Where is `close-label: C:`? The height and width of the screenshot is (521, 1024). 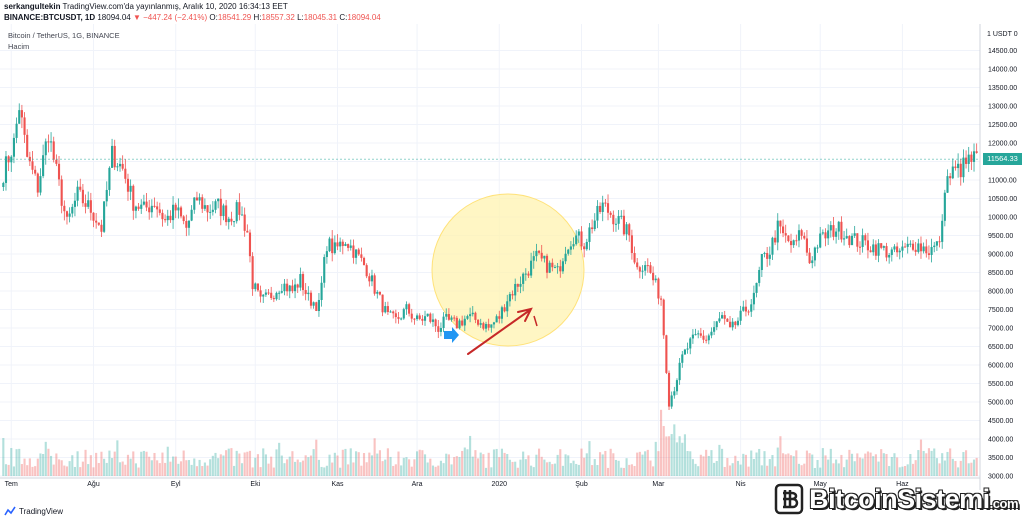
close-label: C: is located at coordinates (343, 17).